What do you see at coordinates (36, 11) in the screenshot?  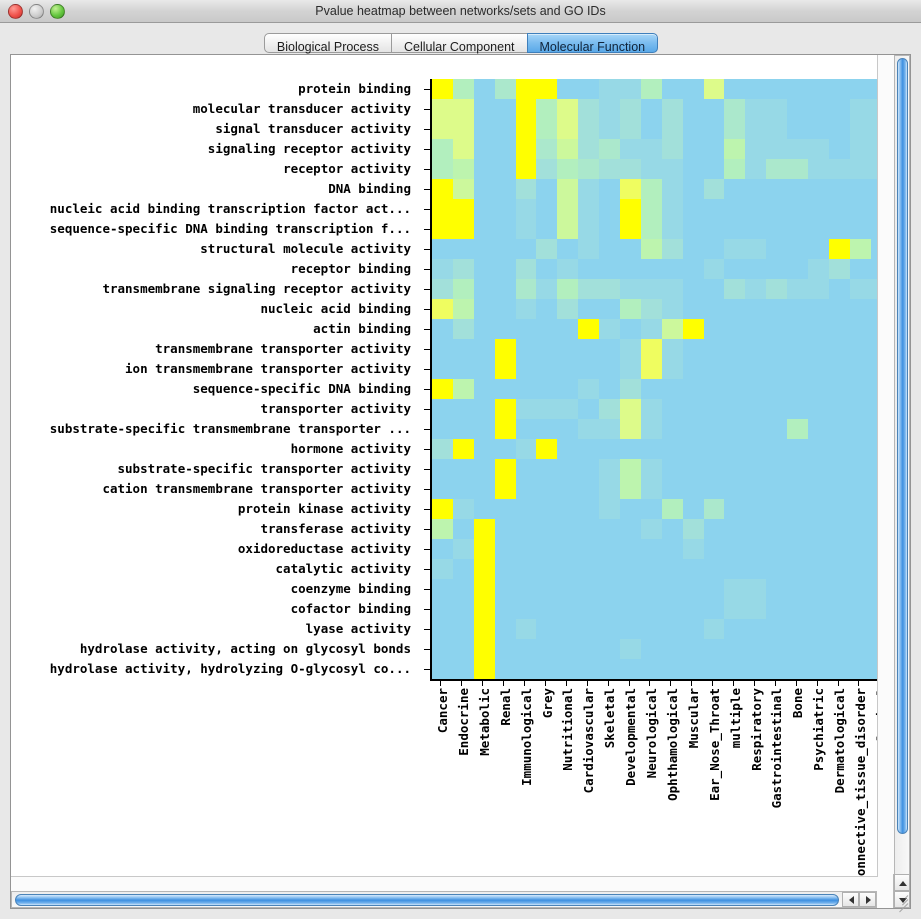 I see `minimize-button` at bounding box center [36, 11].